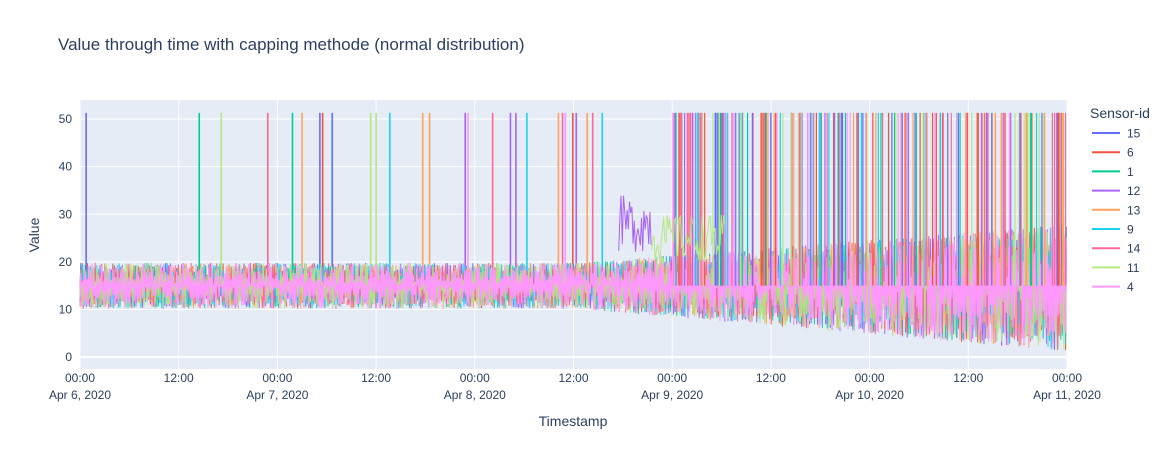  I want to click on legend-label: 15, so click(1134, 134).